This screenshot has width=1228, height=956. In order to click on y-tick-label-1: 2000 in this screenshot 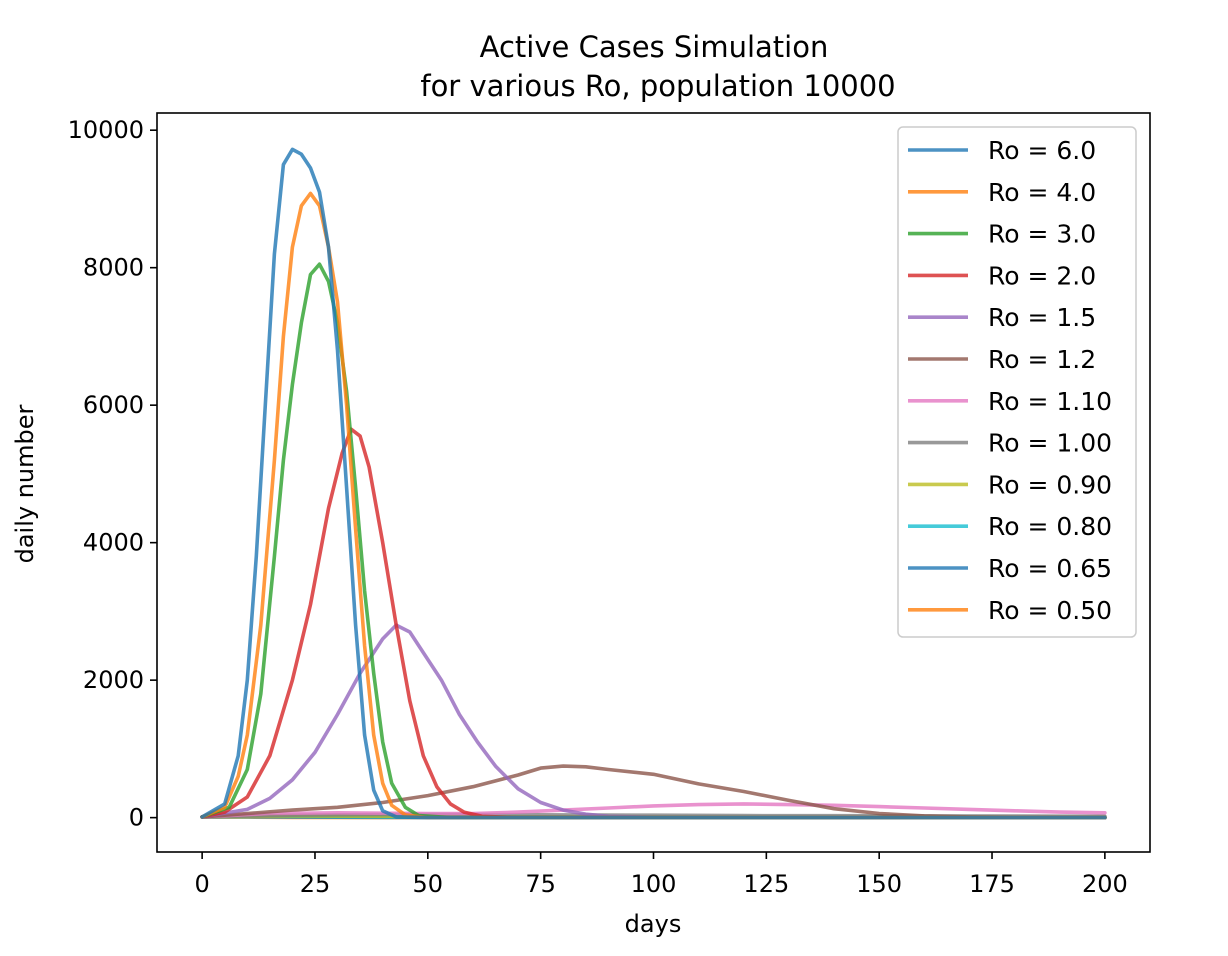, I will do `click(113, 680)`.